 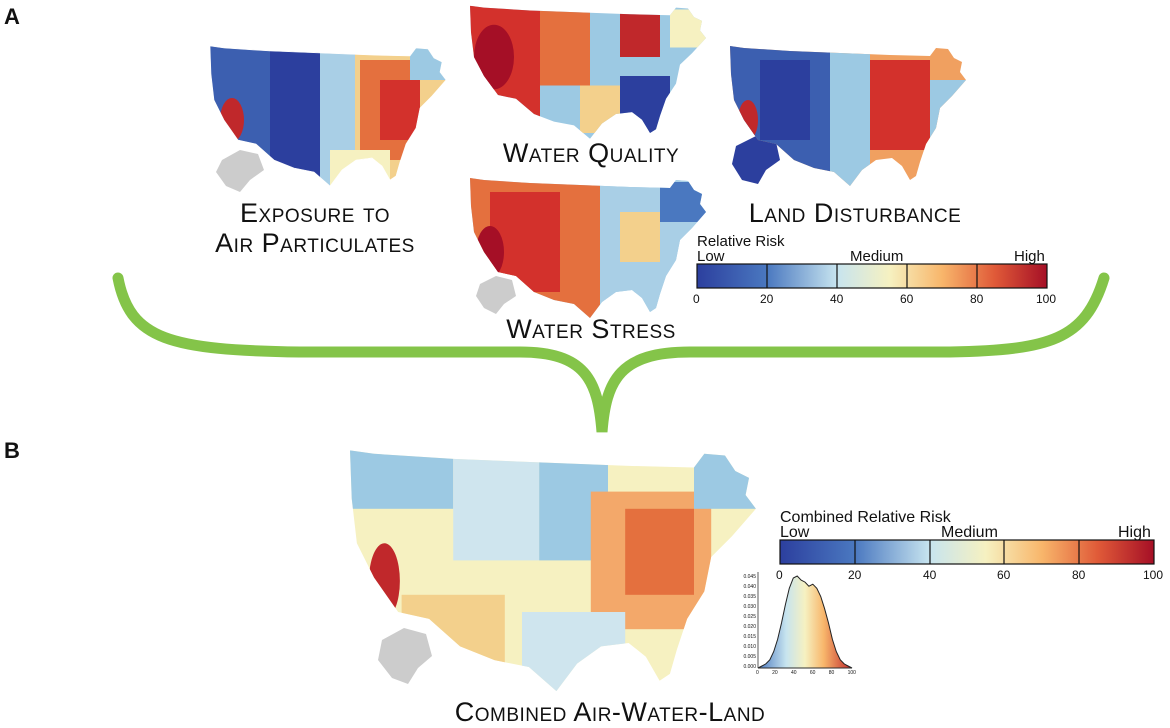 I want to click on legend-a-colorbar, so click(x=872, y=276).